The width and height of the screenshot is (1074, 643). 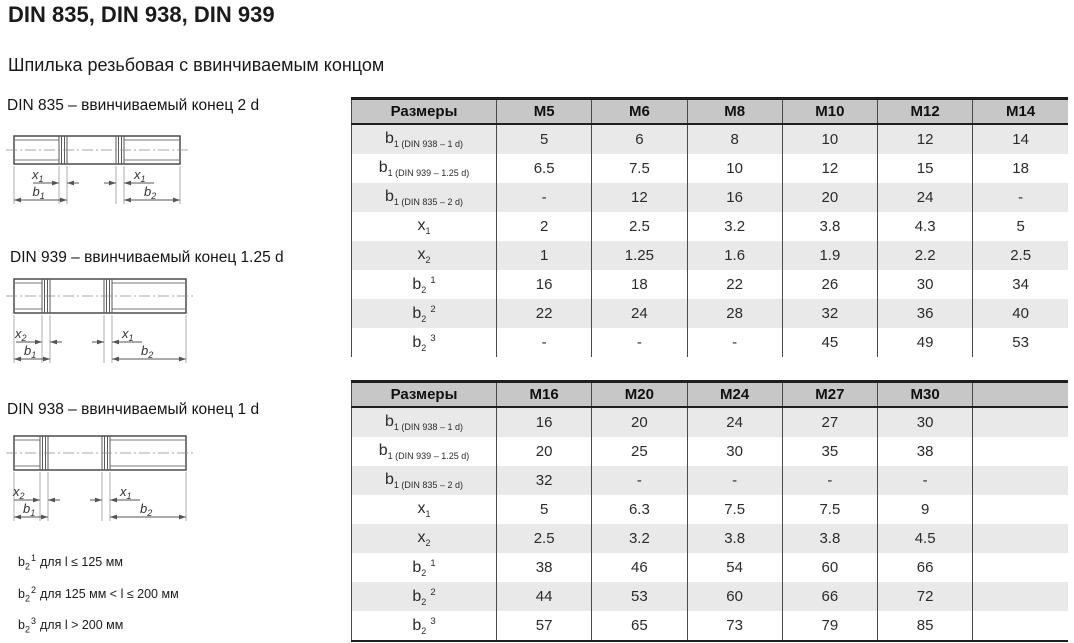 What do you see at coordinates (734, 139) in the screenshot?
I see `value-cell: 8` at bounding box center [734, 139].